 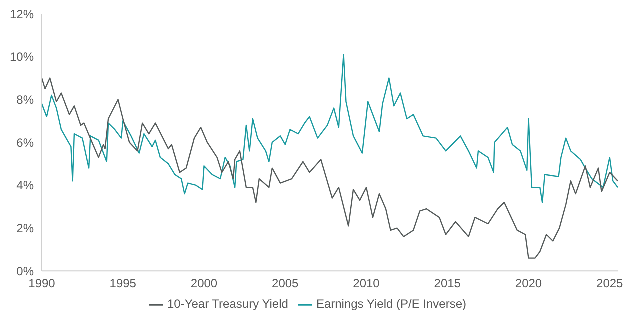 What do you see at coordinates (22, 14) in the screenshot?
I see `y-tick-label: 12%` at bounding box center [22, 14].